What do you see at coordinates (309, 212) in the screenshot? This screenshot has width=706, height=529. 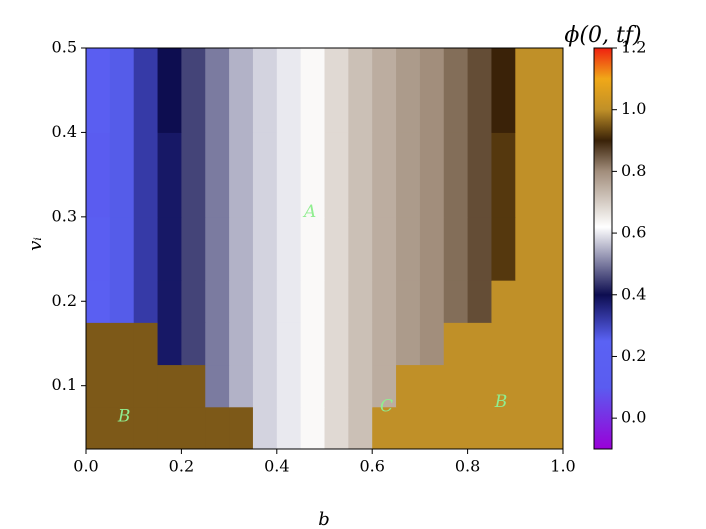 I see `annotation: A` at bounding box center [309, 212].